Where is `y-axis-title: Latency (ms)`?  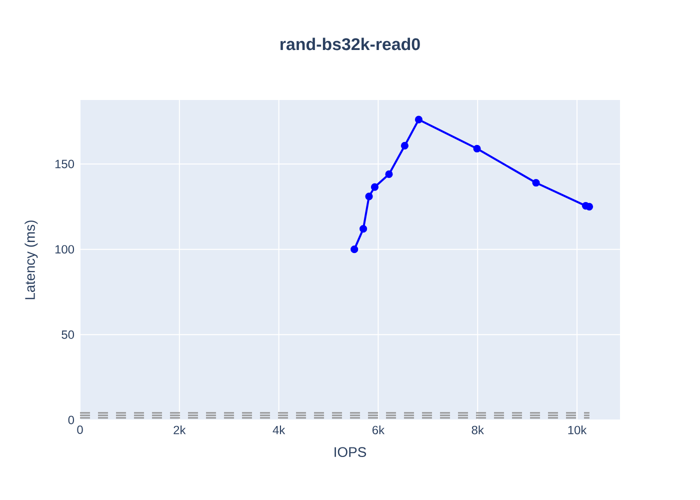
y-axis-title: Latency (ms) is located at coordinates (31, 260).